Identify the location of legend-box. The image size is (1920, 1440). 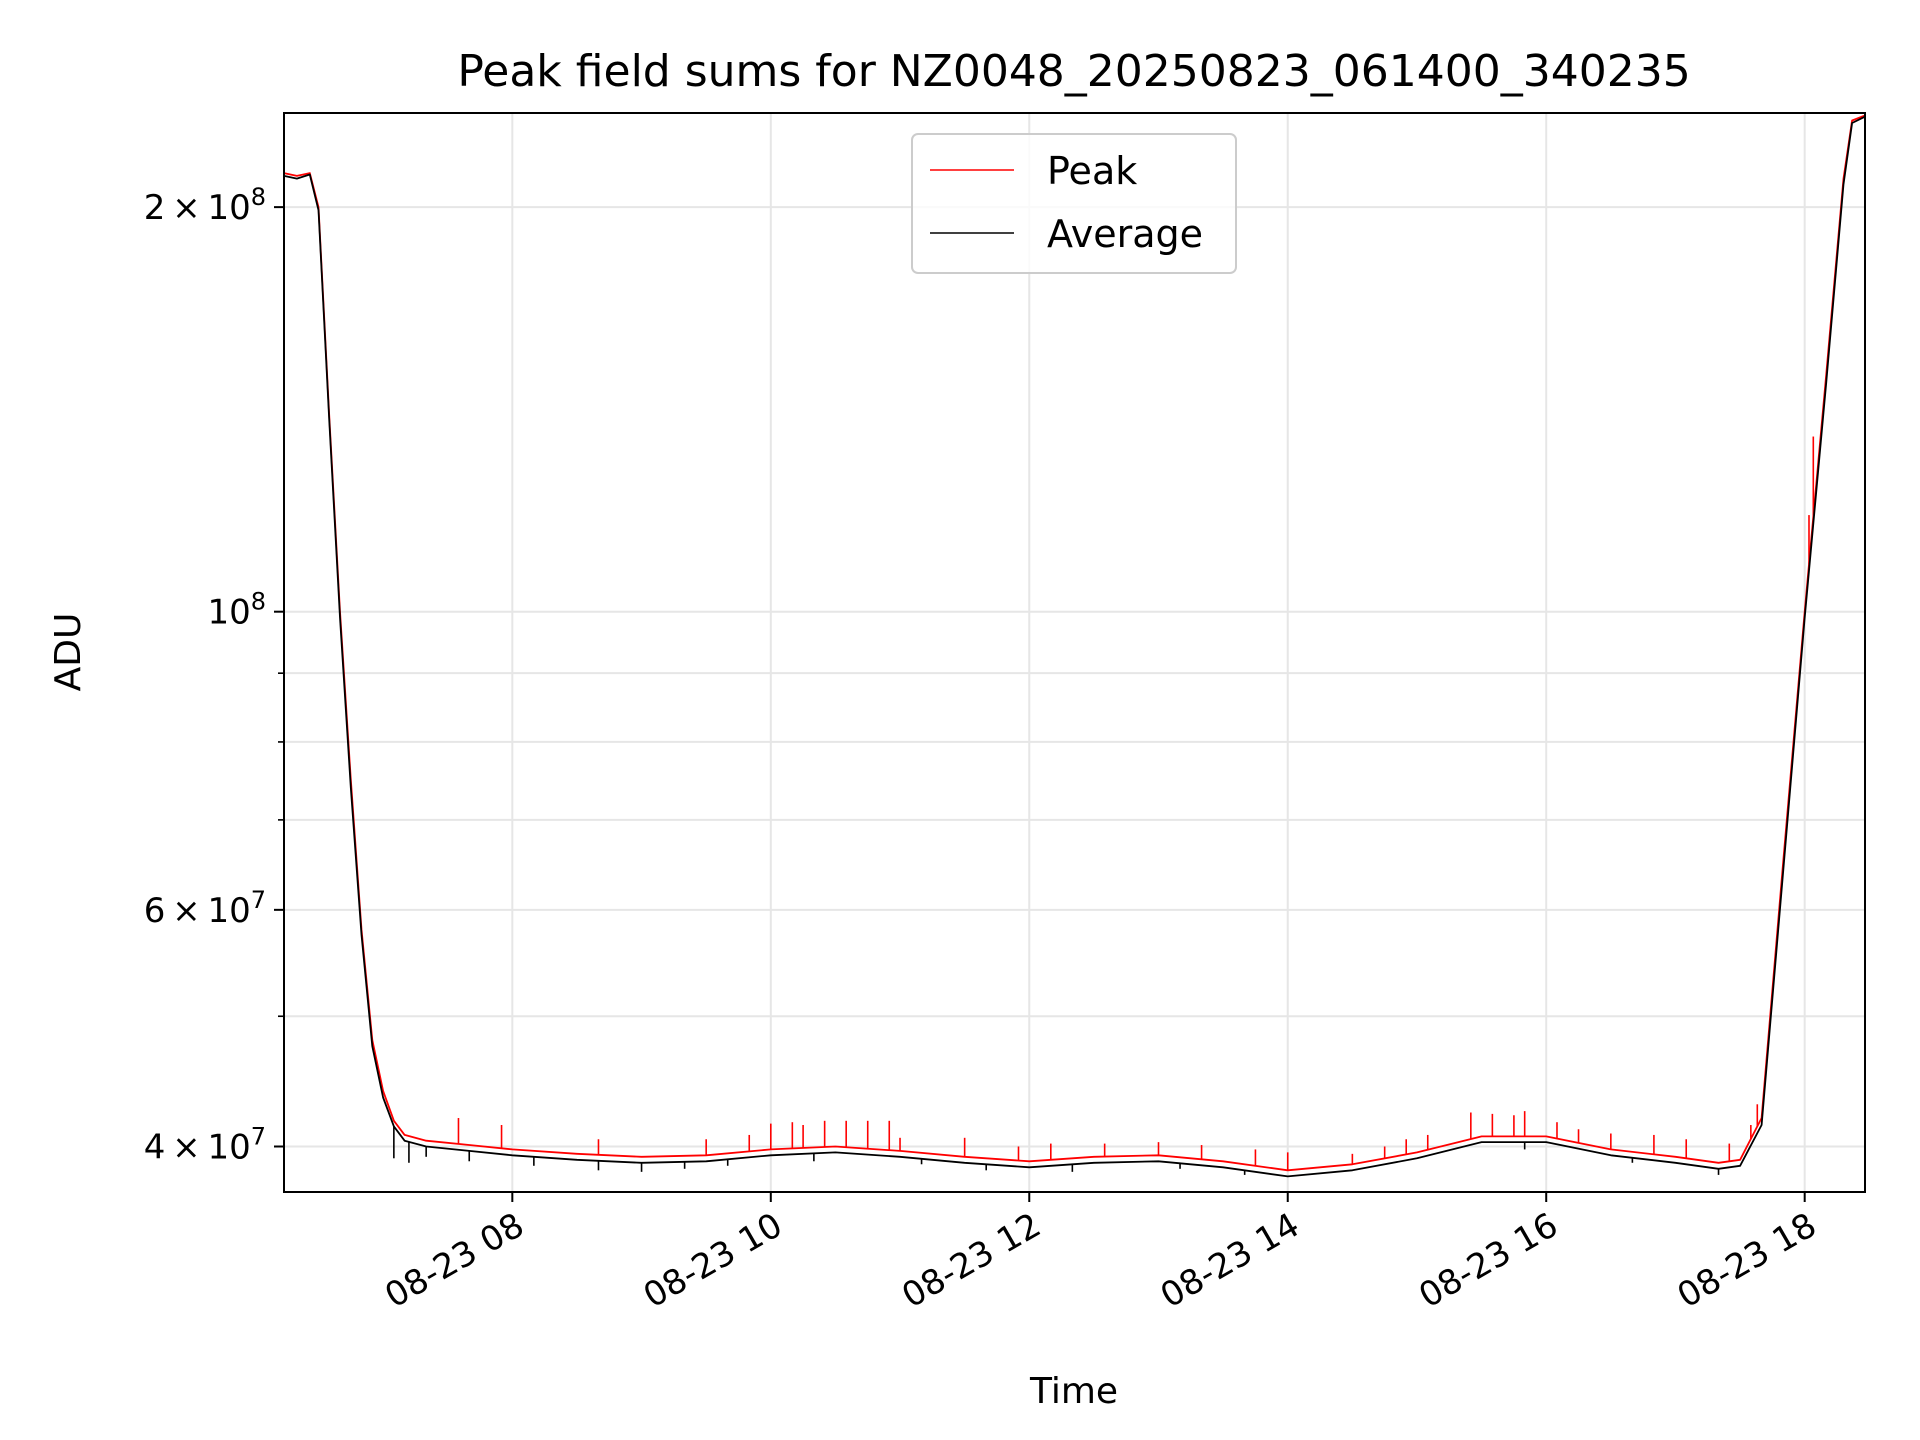
(1074, 203).